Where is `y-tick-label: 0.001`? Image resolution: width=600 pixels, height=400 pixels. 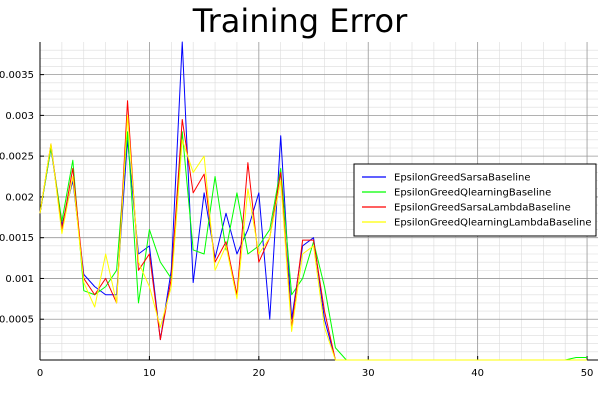
y-tick-label: 0.001 is located at coordinates (19, 279).